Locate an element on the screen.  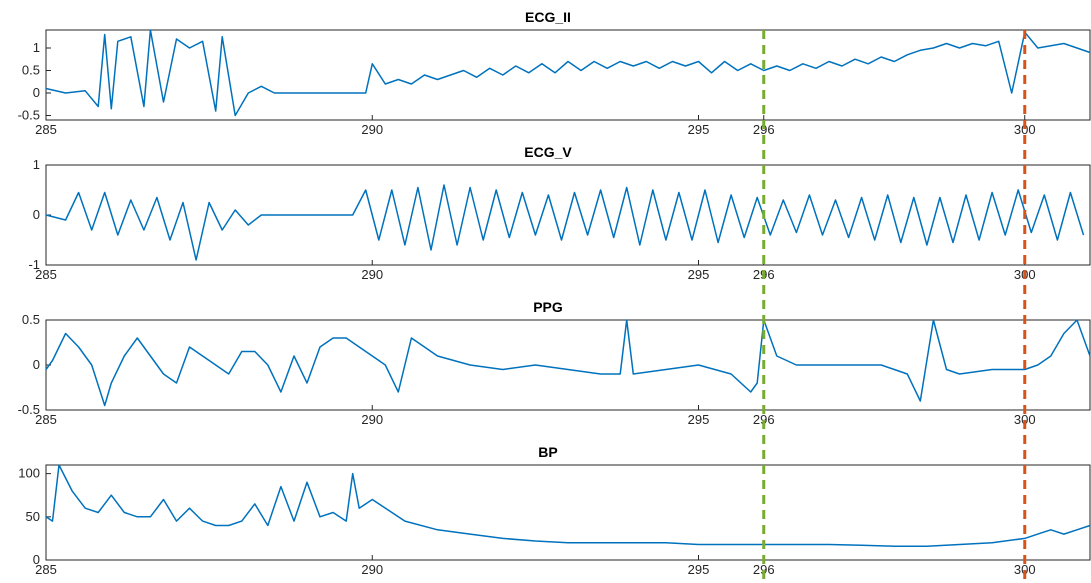
chart-title: PPG is located at coordinates (548, 307).